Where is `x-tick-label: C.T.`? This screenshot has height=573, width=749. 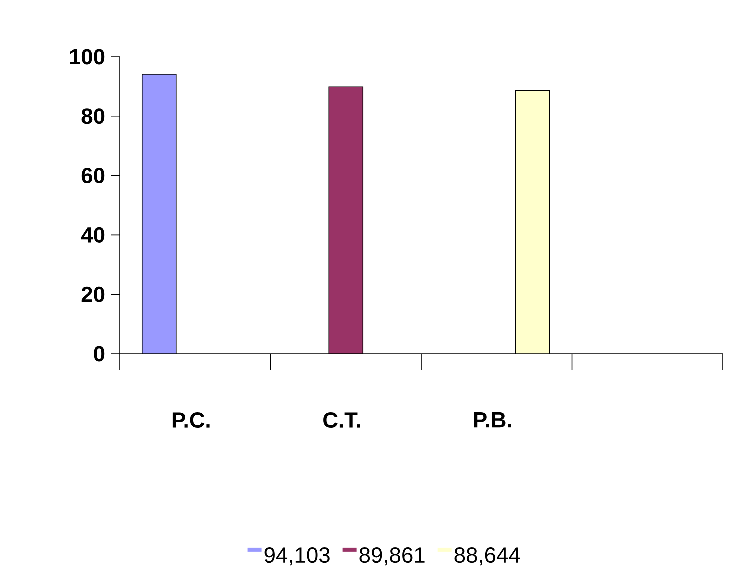 x-tick-label: C.T. is located at coordinates (342, 420).